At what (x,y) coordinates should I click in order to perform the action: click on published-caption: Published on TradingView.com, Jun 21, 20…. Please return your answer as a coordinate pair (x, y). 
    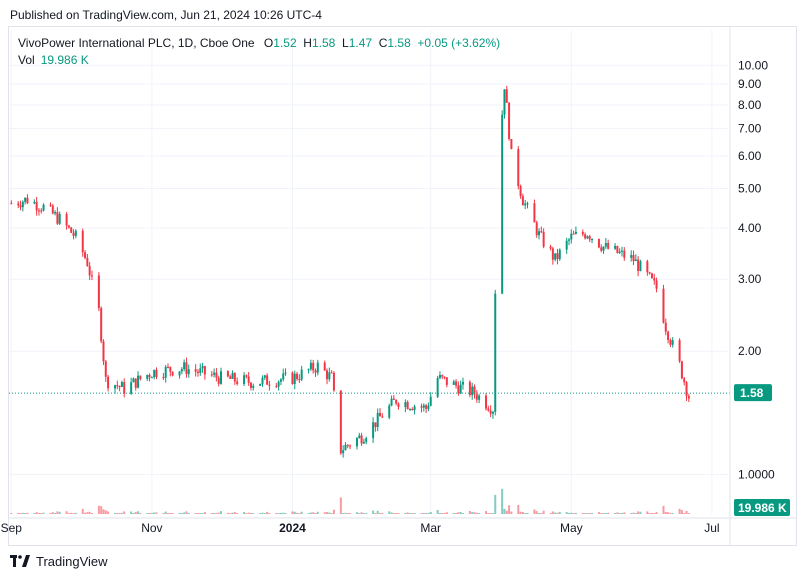
    Looking at the image, I should click on (166, 15).